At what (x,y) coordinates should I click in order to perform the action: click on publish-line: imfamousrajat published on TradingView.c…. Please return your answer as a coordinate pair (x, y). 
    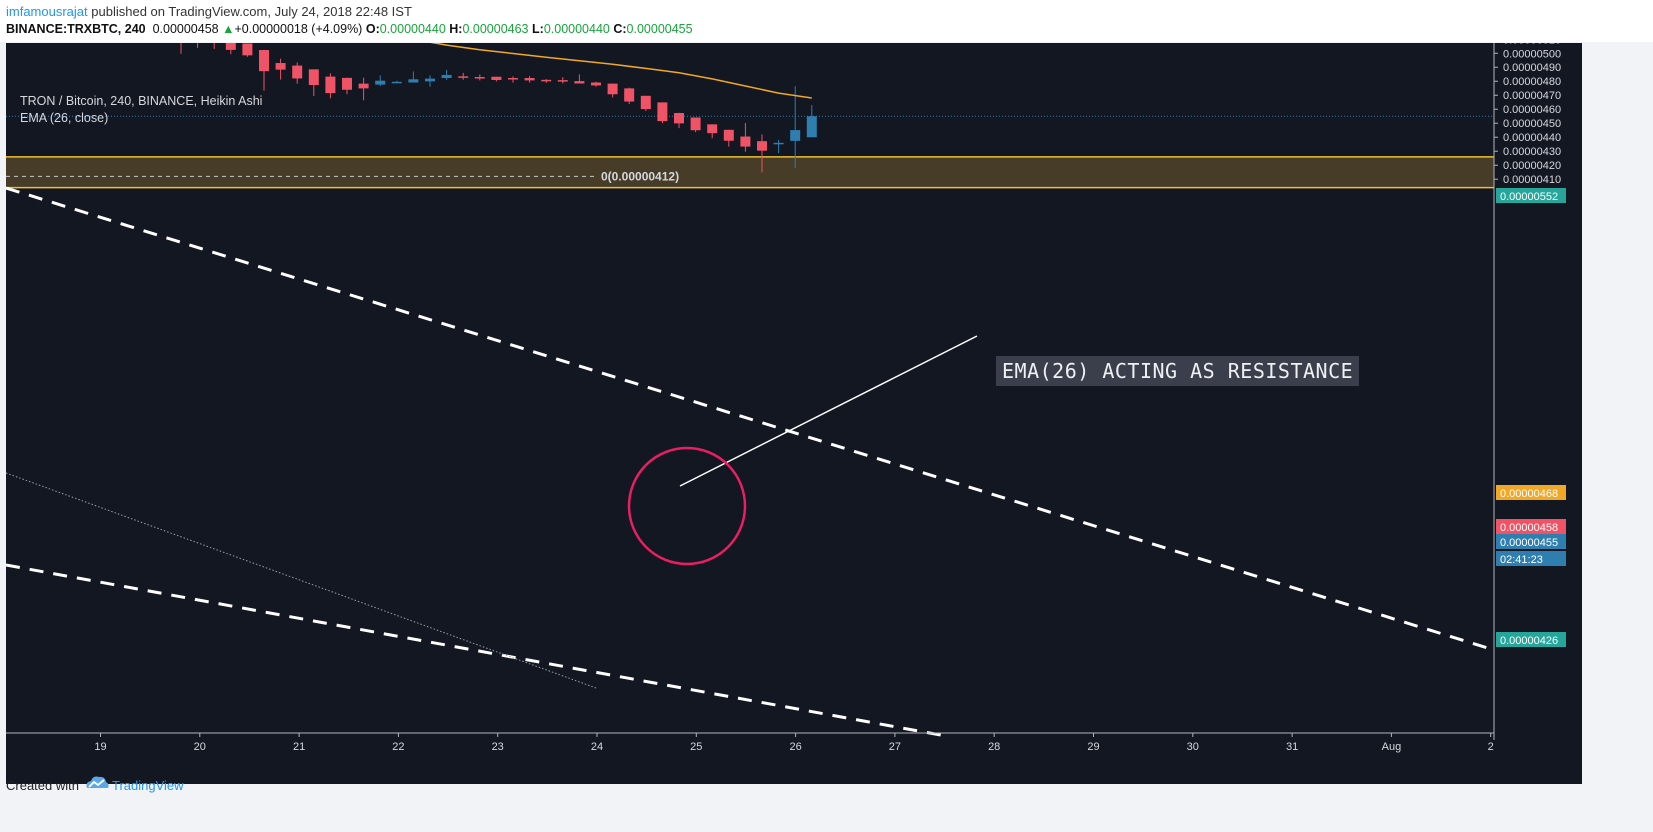
    Looking at the image, I should click on (209, 11).